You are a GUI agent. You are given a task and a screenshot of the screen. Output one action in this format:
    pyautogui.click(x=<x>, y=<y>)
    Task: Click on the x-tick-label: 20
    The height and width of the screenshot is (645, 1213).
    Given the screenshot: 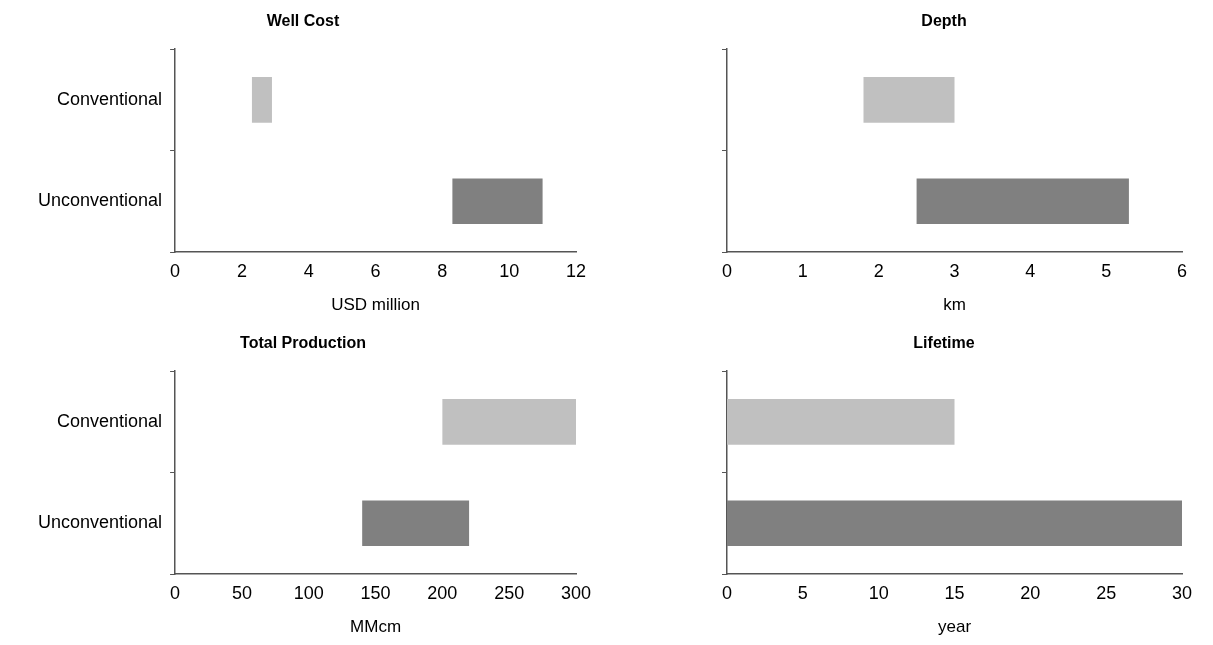 What is the action you would take?
    pyautogui.click(x=1030, y=592)
    